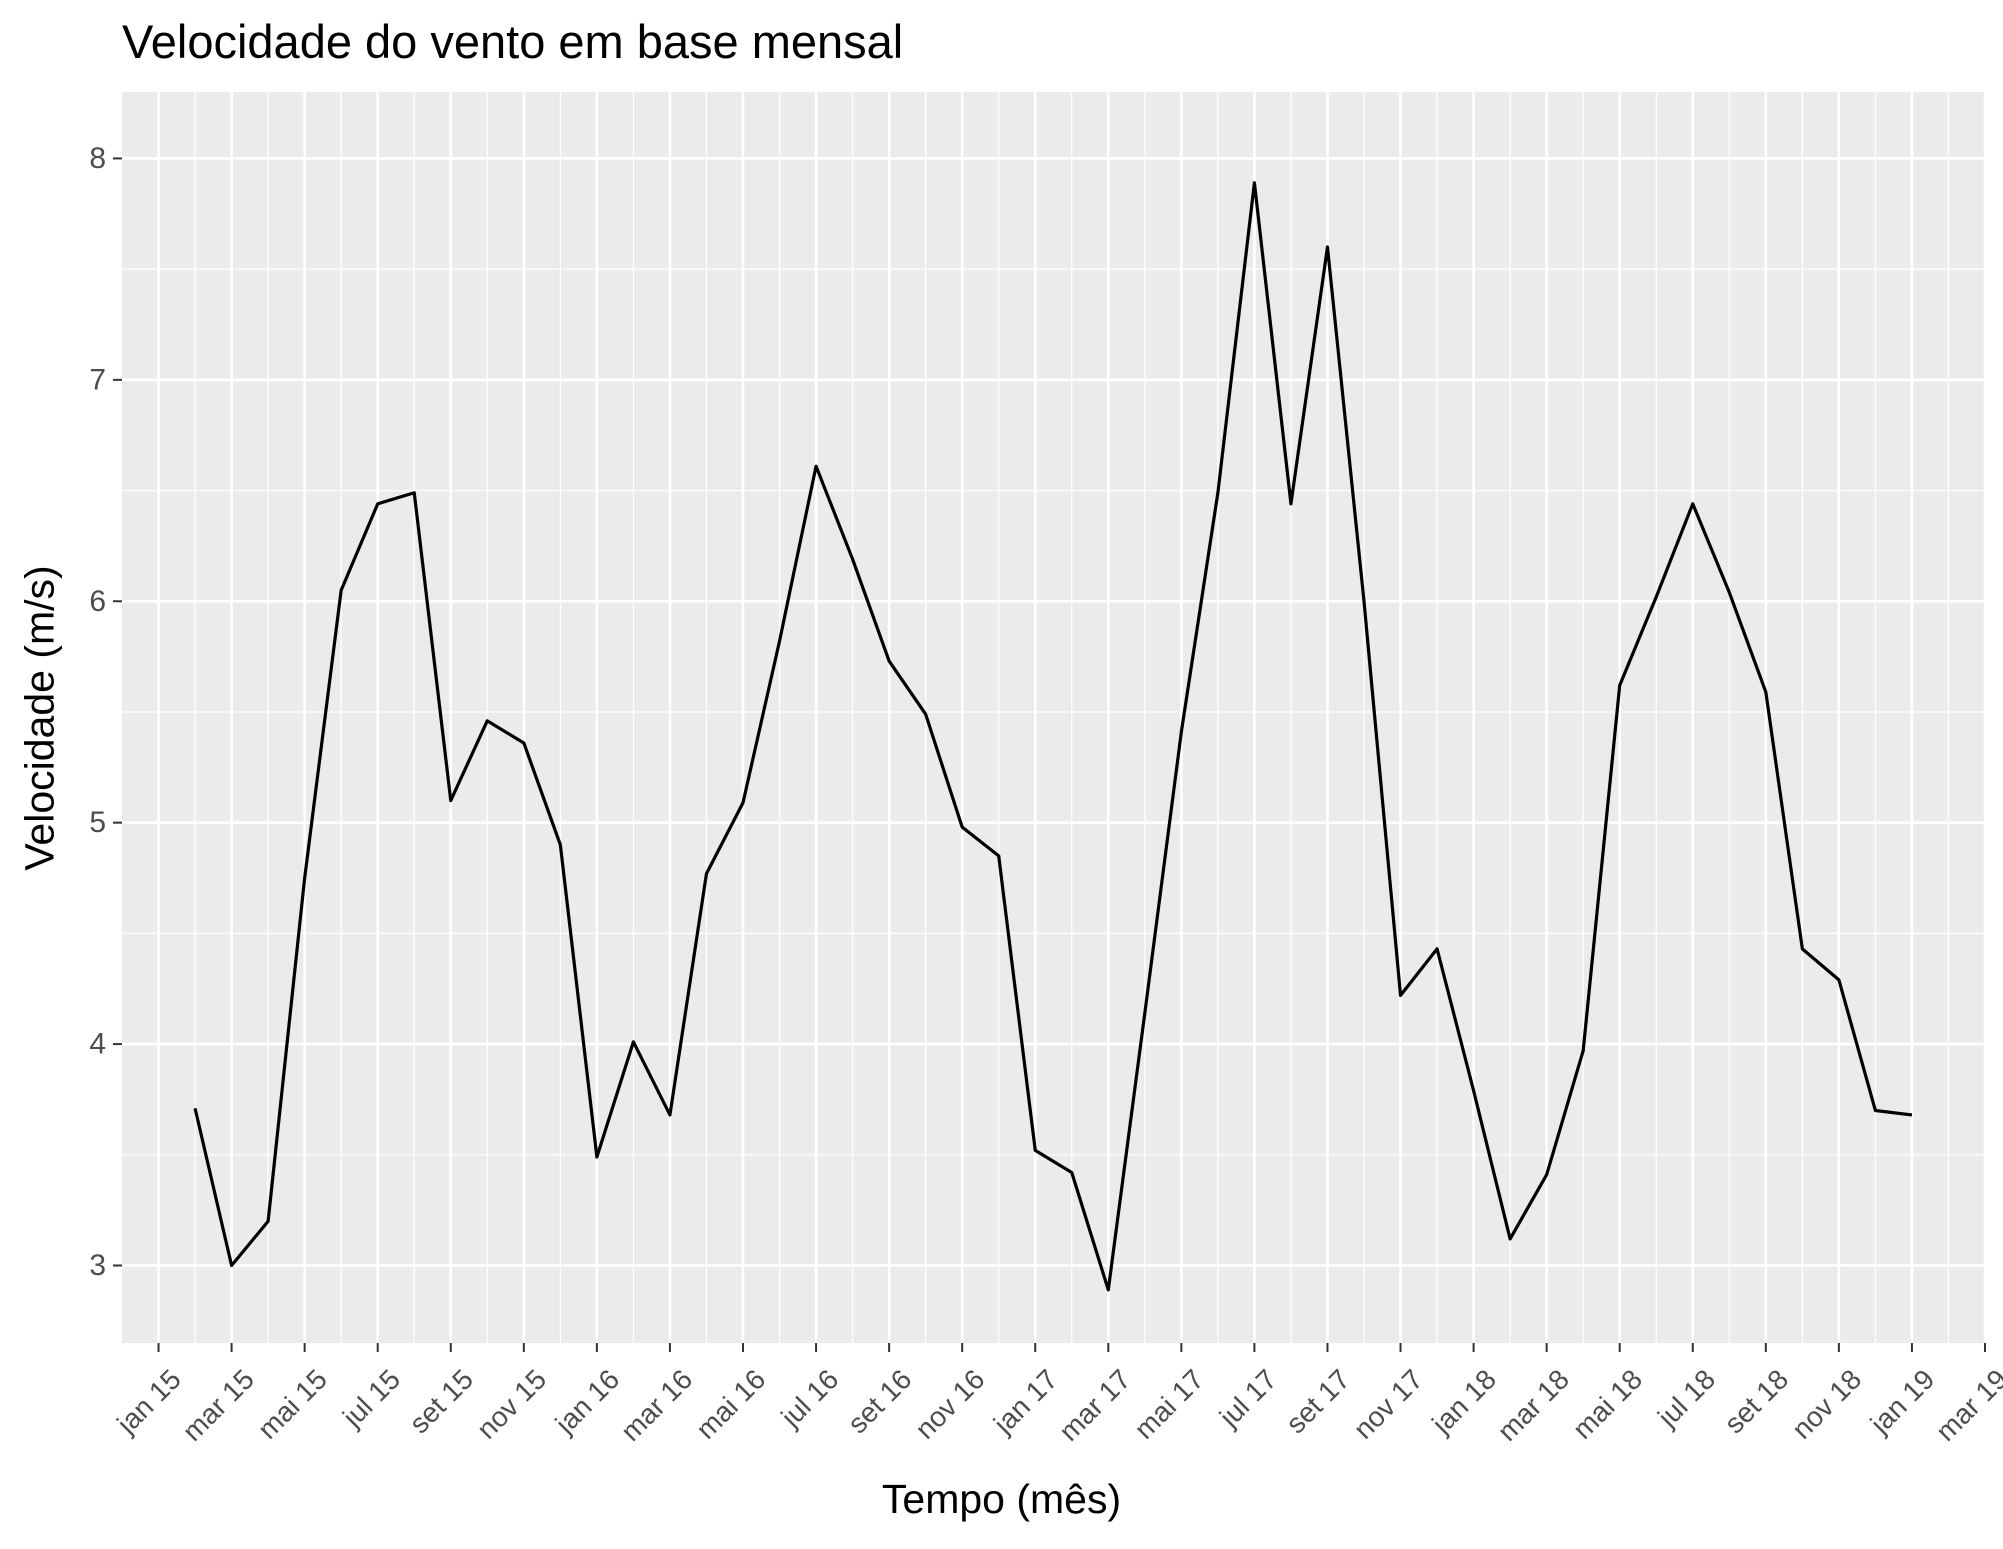  Describe the element at coordinates (880, 1401) in the screenshot. I see `x-tick-label: set 16` at that location.